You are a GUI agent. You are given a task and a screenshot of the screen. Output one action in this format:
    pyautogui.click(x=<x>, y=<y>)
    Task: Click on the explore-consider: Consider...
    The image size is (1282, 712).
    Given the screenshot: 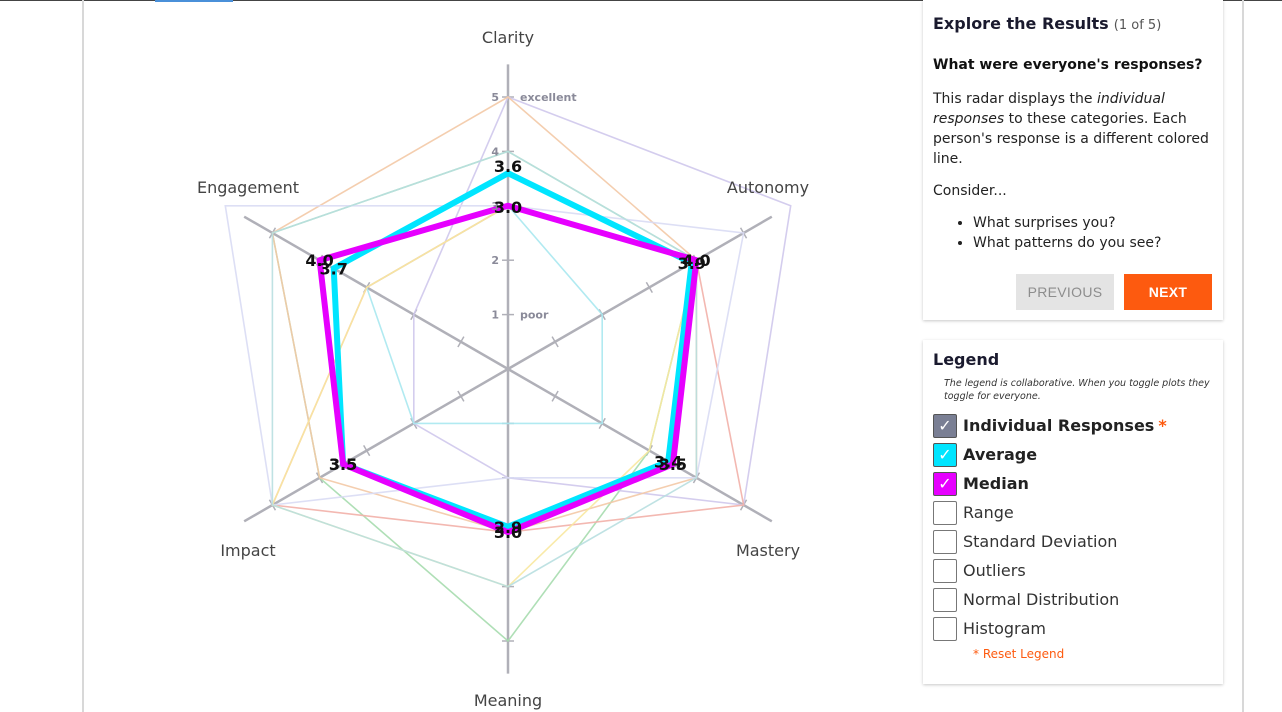 What is the action you would take?
    pyautogui.click(x=970, y=191)
    